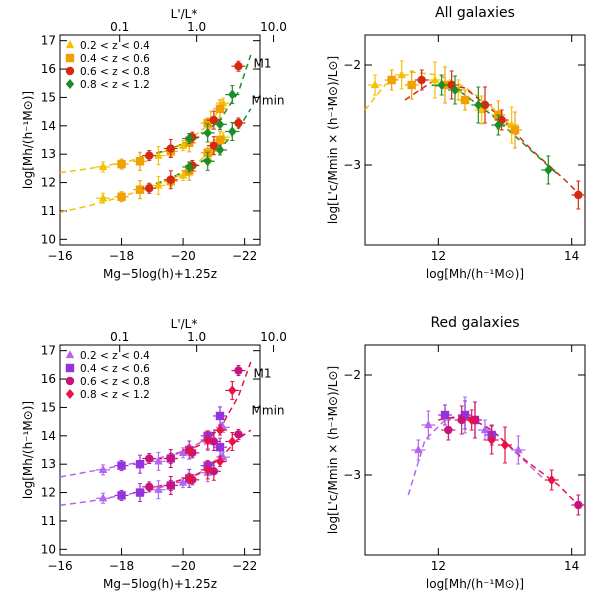 The image size is (600, 606). What do you see at coordinates (28, 450) in the screenshot?
I see `y-axis-label: log[Mh/(h⁻¹M⊙)]` at bounding box center [28, 450].